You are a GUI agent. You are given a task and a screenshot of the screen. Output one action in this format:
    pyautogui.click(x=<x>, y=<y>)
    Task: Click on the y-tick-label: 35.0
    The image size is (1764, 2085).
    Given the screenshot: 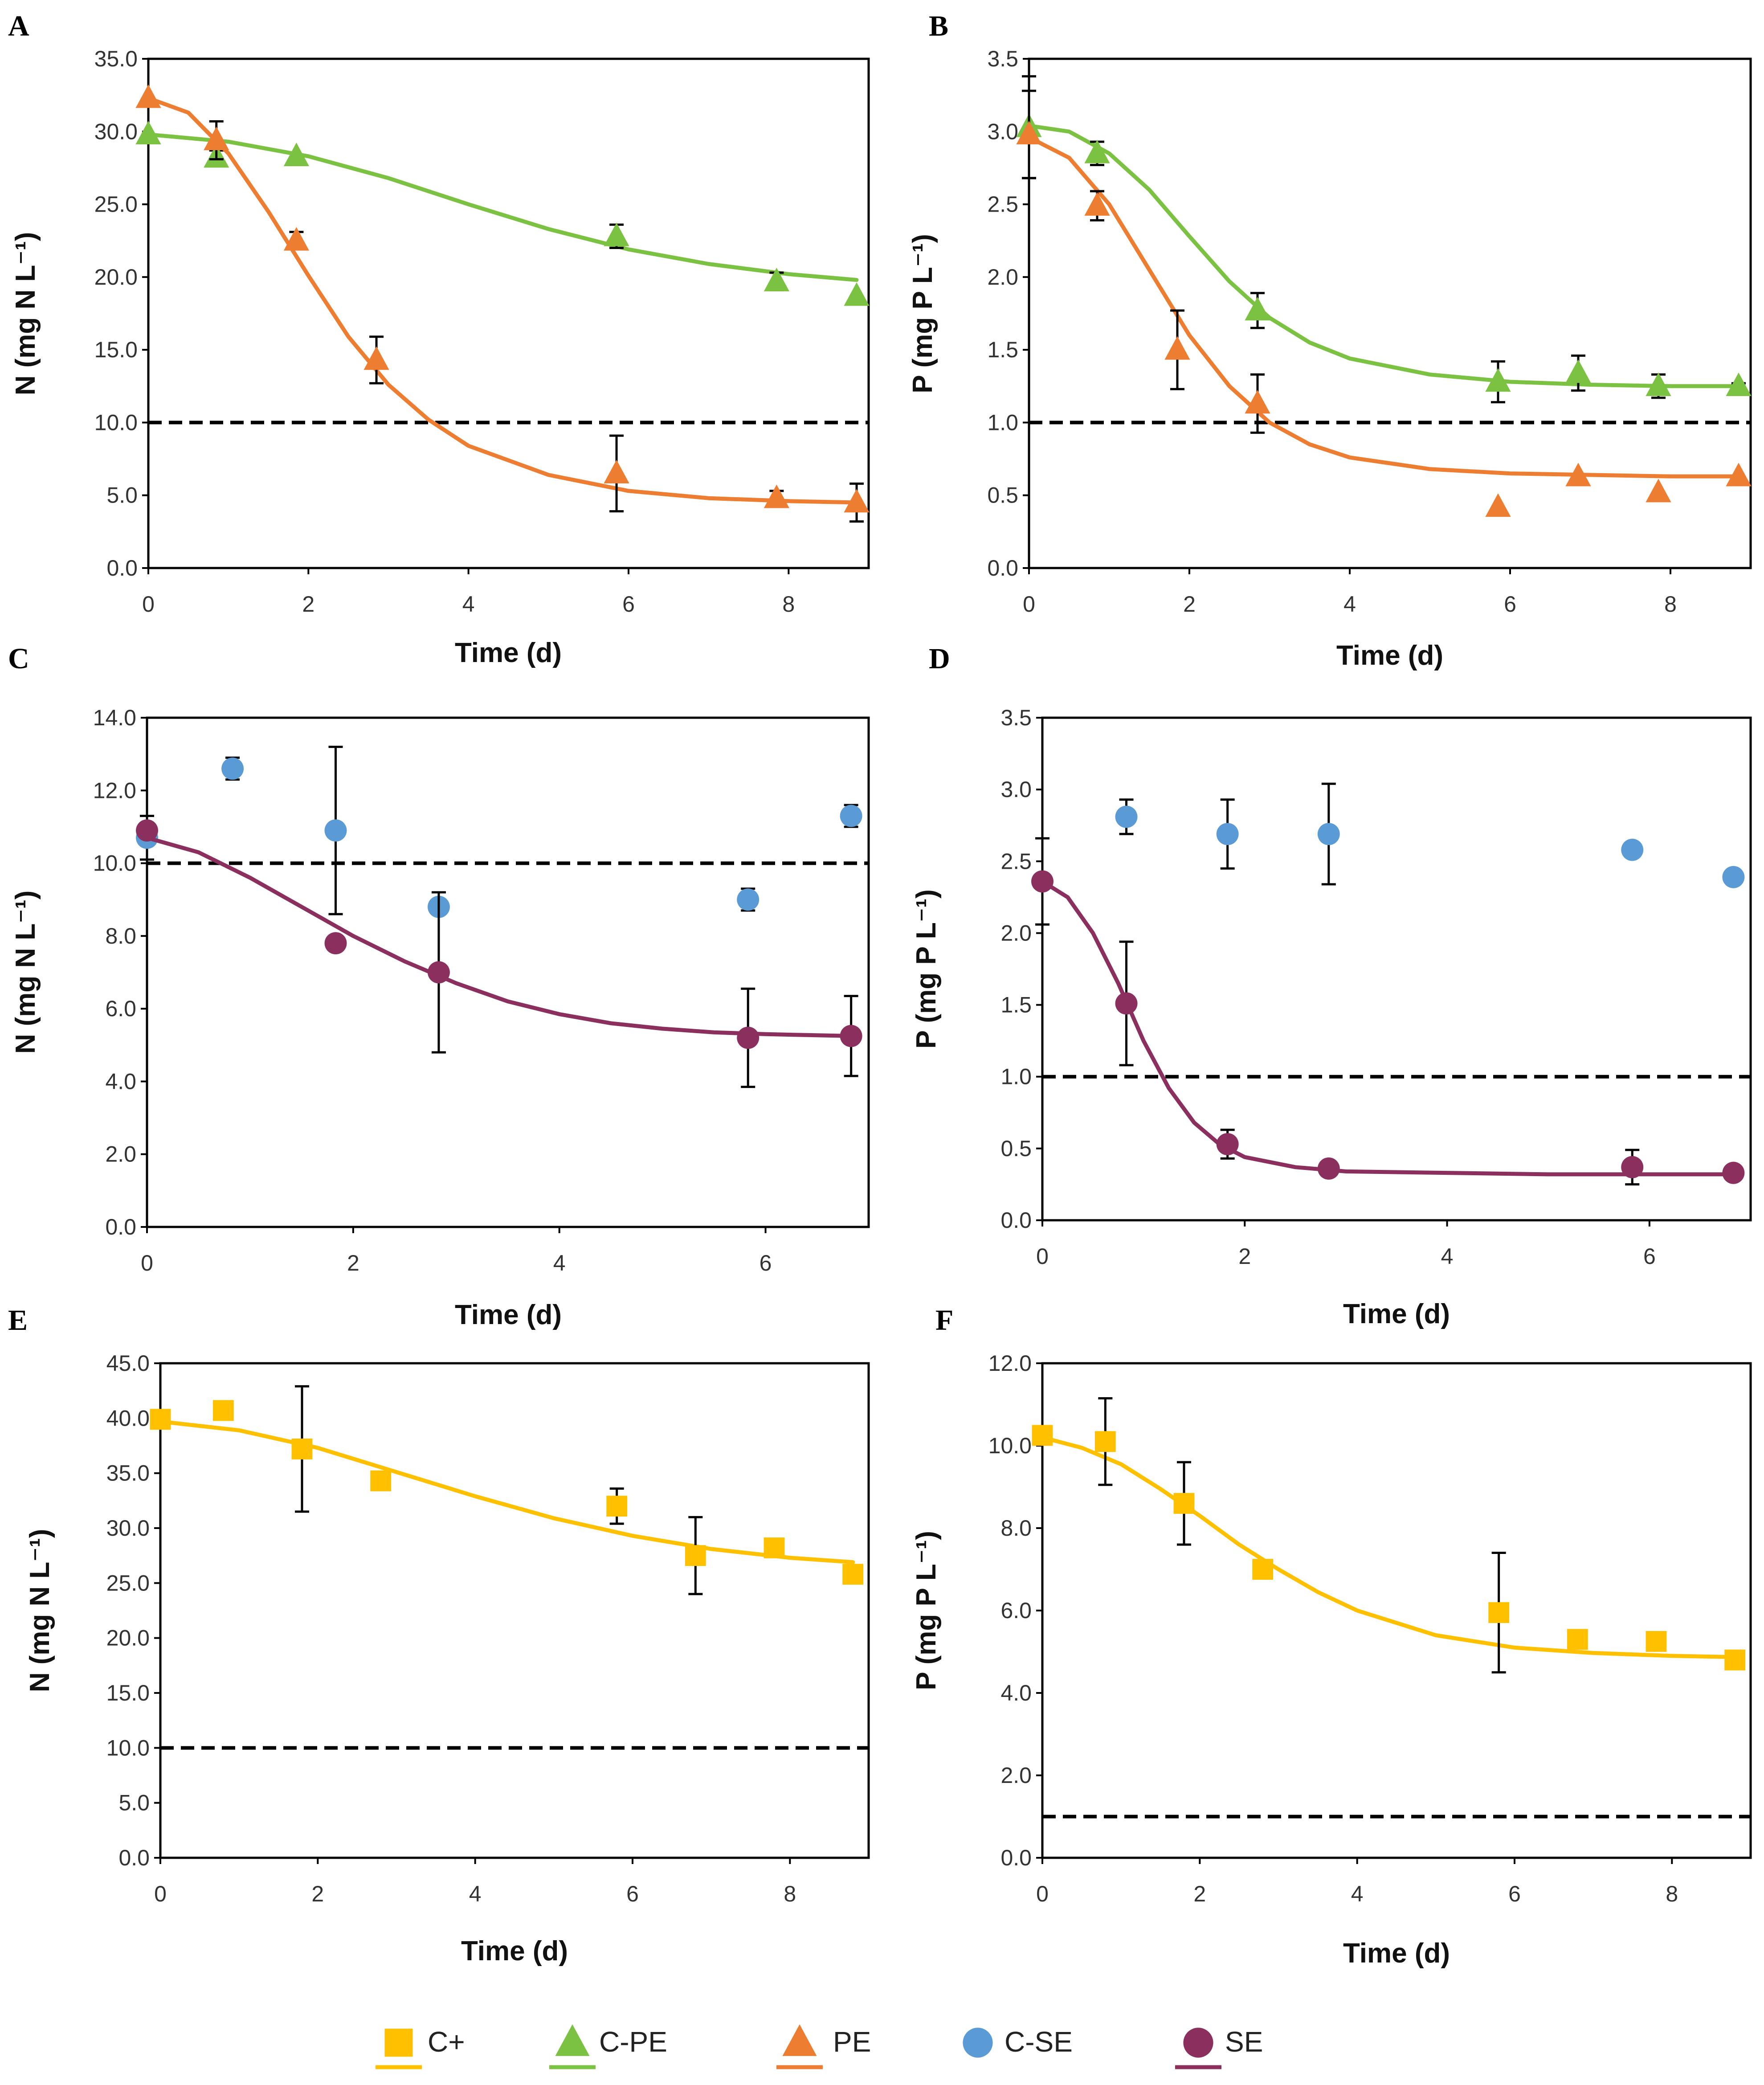 What is the action you would take?
    pyautogui.click(x=116, y=58)
    